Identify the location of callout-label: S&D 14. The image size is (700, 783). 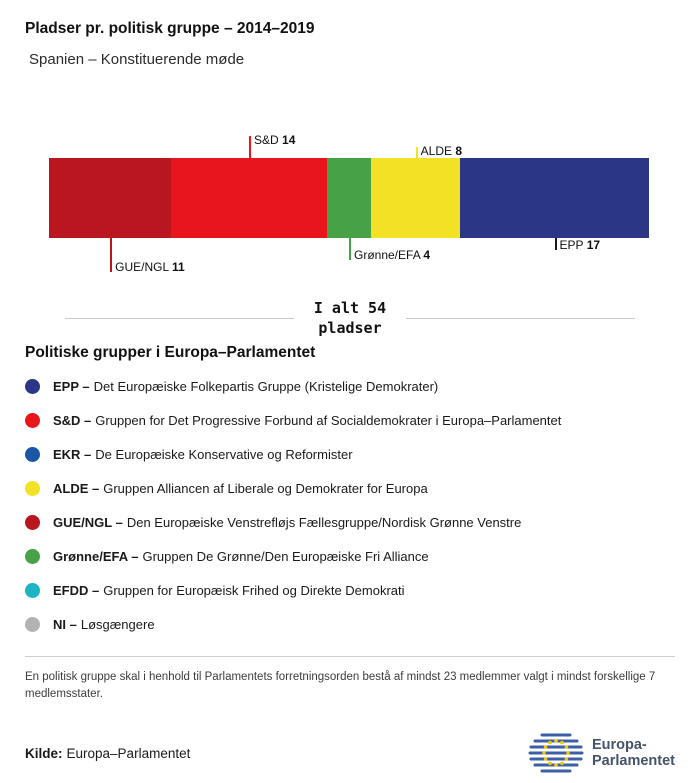
(275, 140).